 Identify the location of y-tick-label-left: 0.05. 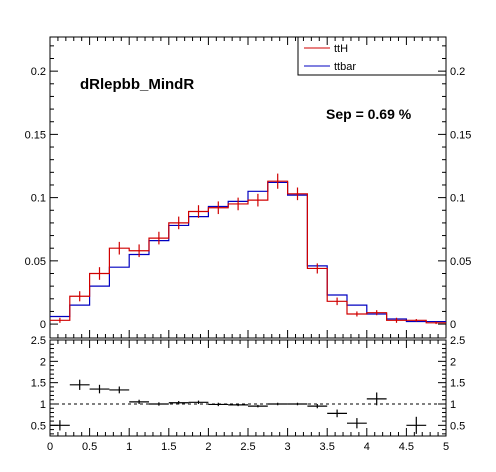
(35, 262).